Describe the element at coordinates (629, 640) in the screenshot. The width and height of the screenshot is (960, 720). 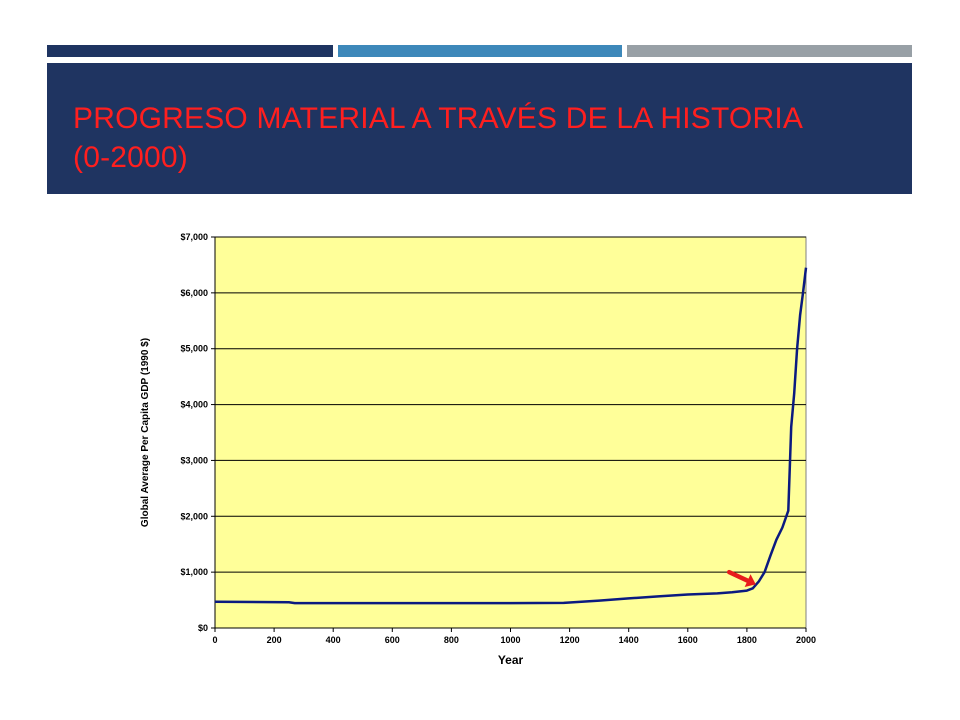
I see `x-tick-label: 1400` at that location.